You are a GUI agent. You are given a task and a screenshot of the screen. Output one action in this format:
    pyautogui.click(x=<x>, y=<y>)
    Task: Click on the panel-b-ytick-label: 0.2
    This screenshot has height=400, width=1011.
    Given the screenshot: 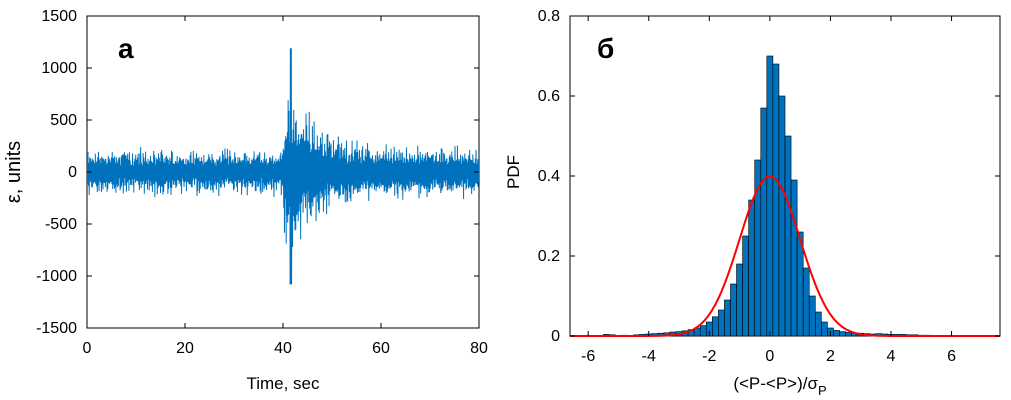 What is the action you would take?
    pyautogui.click(x=549, y=256)
    